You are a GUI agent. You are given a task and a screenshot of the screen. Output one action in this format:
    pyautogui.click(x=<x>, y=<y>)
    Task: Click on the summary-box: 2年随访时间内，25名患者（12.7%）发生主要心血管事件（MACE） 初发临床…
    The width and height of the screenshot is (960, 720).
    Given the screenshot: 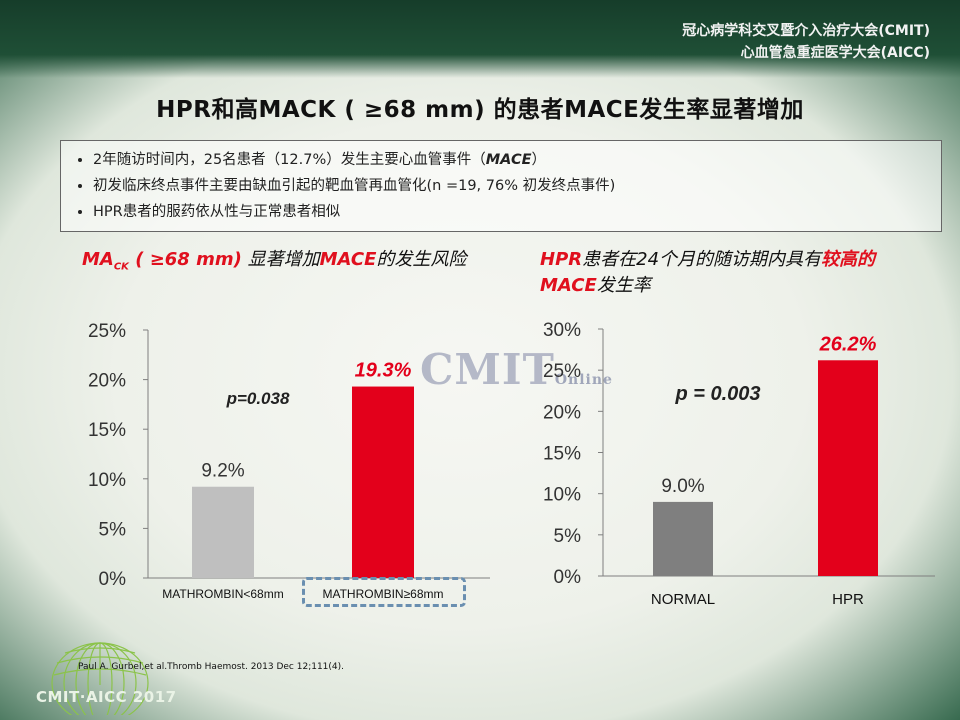 What is the action you would take?
    pyautogui.click(x=501, y=186)
    